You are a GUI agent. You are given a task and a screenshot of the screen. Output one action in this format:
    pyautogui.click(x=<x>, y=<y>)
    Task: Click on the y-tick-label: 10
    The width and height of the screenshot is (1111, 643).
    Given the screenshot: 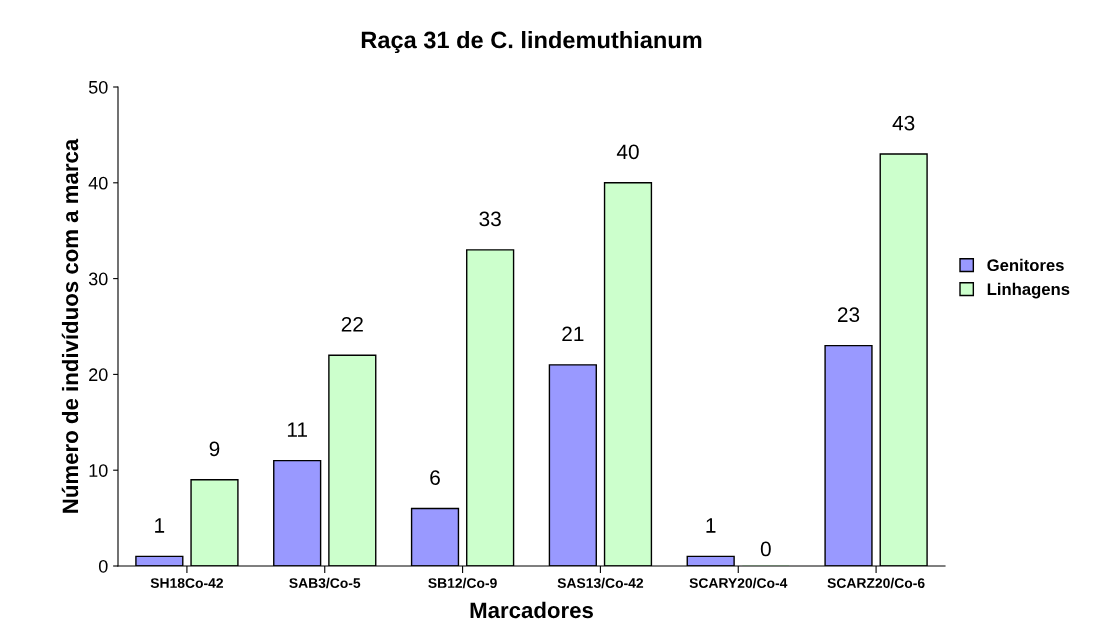 What is the action you would take?
    pyautogui.click(x=98, y=470)
    